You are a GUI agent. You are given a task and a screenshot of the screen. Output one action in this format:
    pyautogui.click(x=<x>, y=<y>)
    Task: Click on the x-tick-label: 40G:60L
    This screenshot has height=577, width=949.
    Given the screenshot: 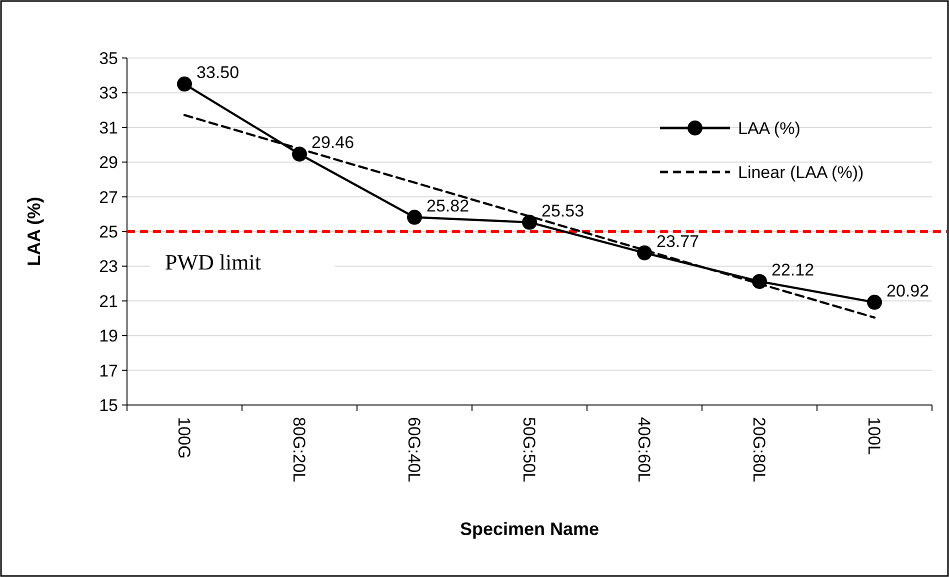 What is the action you would take?
    pyautogui.click(x=644, y=449)
    